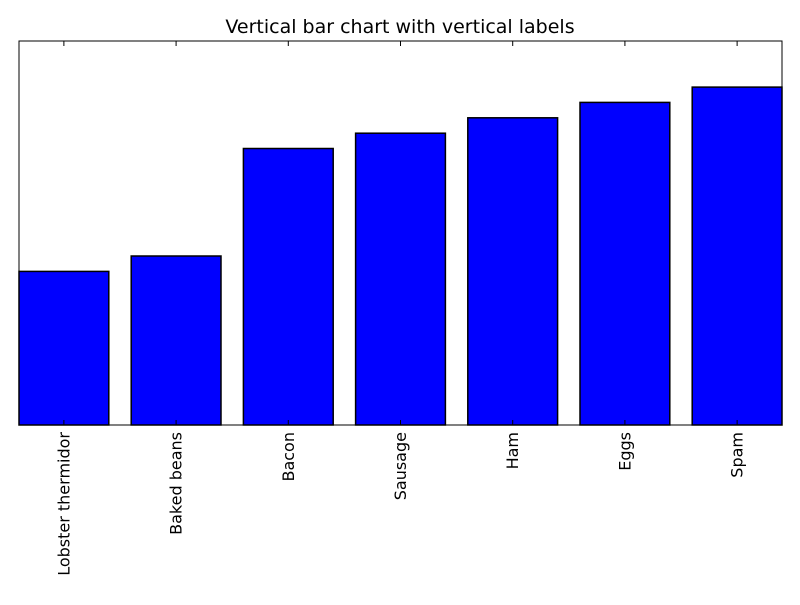 This screenshot has height=605, width=800. Describe the element at coordinates (288, 457) in the screenshot. I see `x-tick-label-2: Bacon` at that location.